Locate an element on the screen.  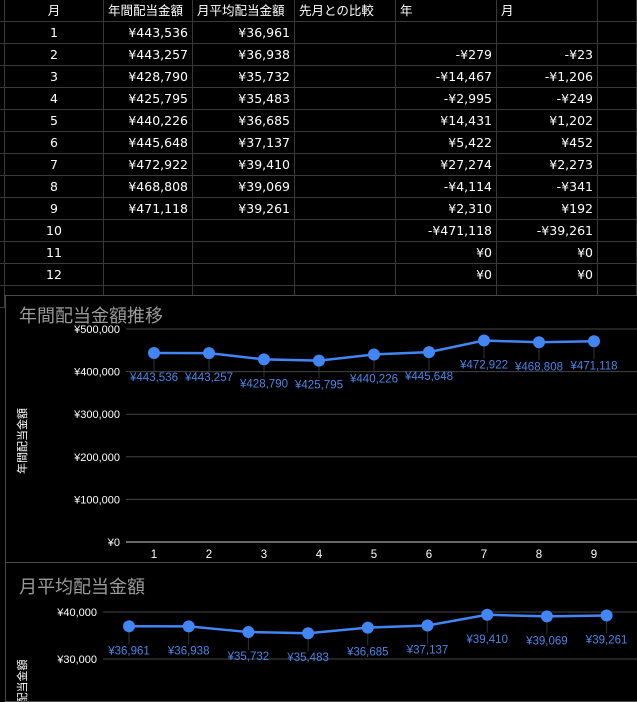
table-cell: 6 is located at coordinates (54, 143).